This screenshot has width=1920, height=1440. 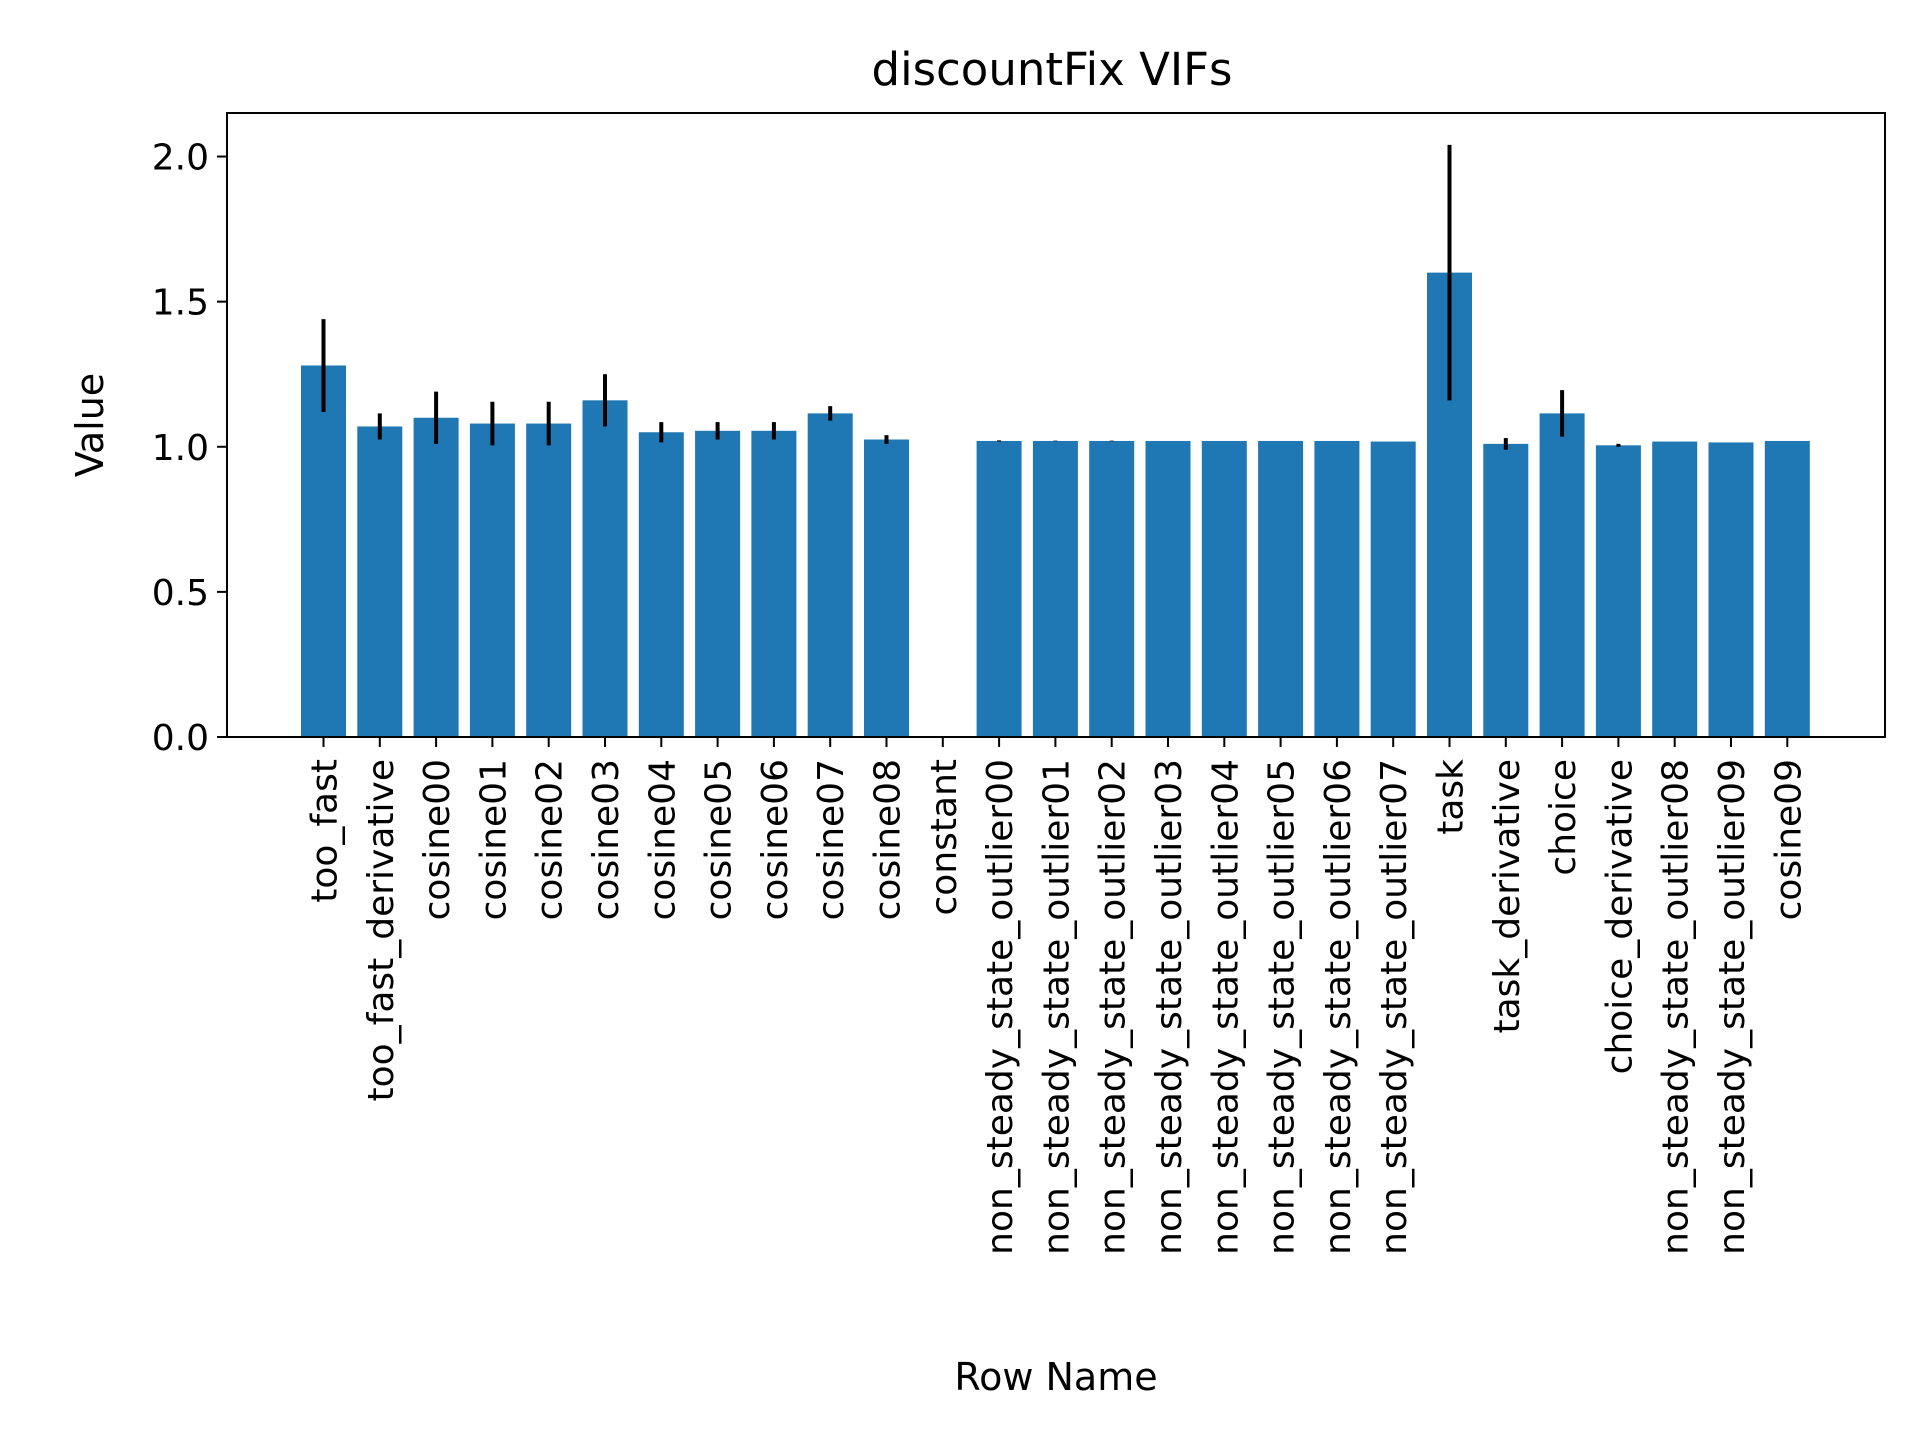 I want to click on x-tick-label: non_steady_state_outlier06, so click(x=1338, y=1007).